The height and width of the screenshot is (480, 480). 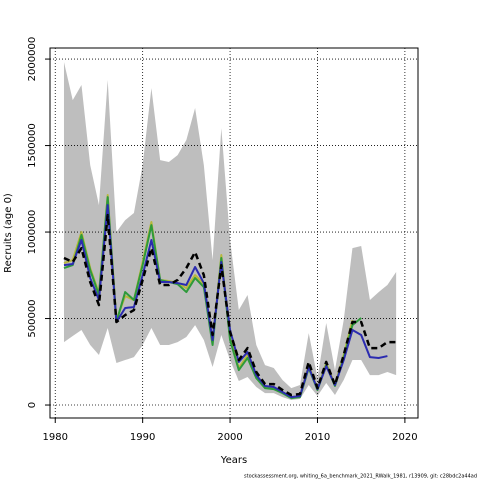 What do you see at coordinates (233, 460) in the screenshot?
I see `x-axis-label: Years` at bounding box center [233, 460].